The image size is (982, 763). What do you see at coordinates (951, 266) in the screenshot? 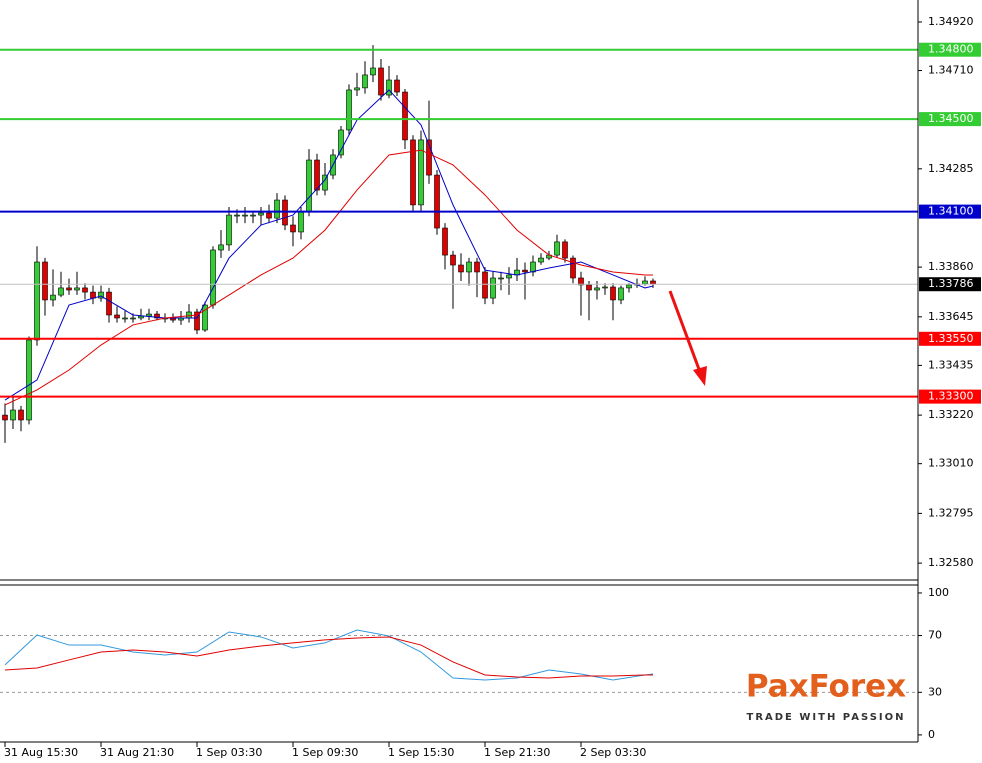
I see `y-tick-label: 1.33860` at bounding box center [951, 266].